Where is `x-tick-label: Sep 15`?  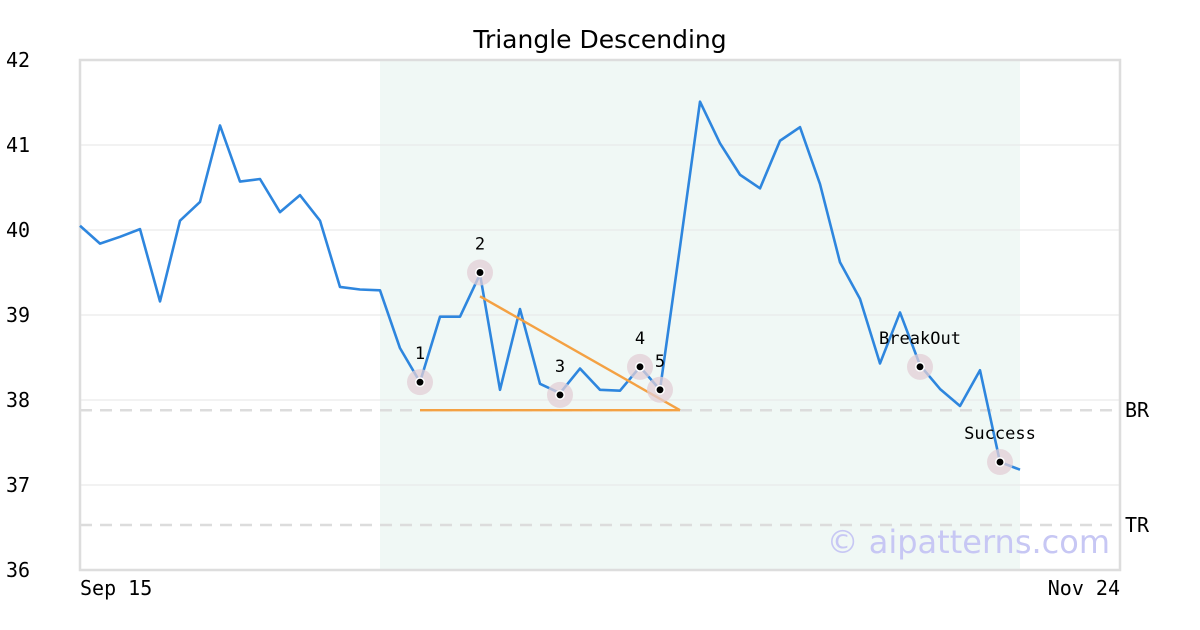 x-tick-label: Sep 15 is located at coordinates (116, 588).